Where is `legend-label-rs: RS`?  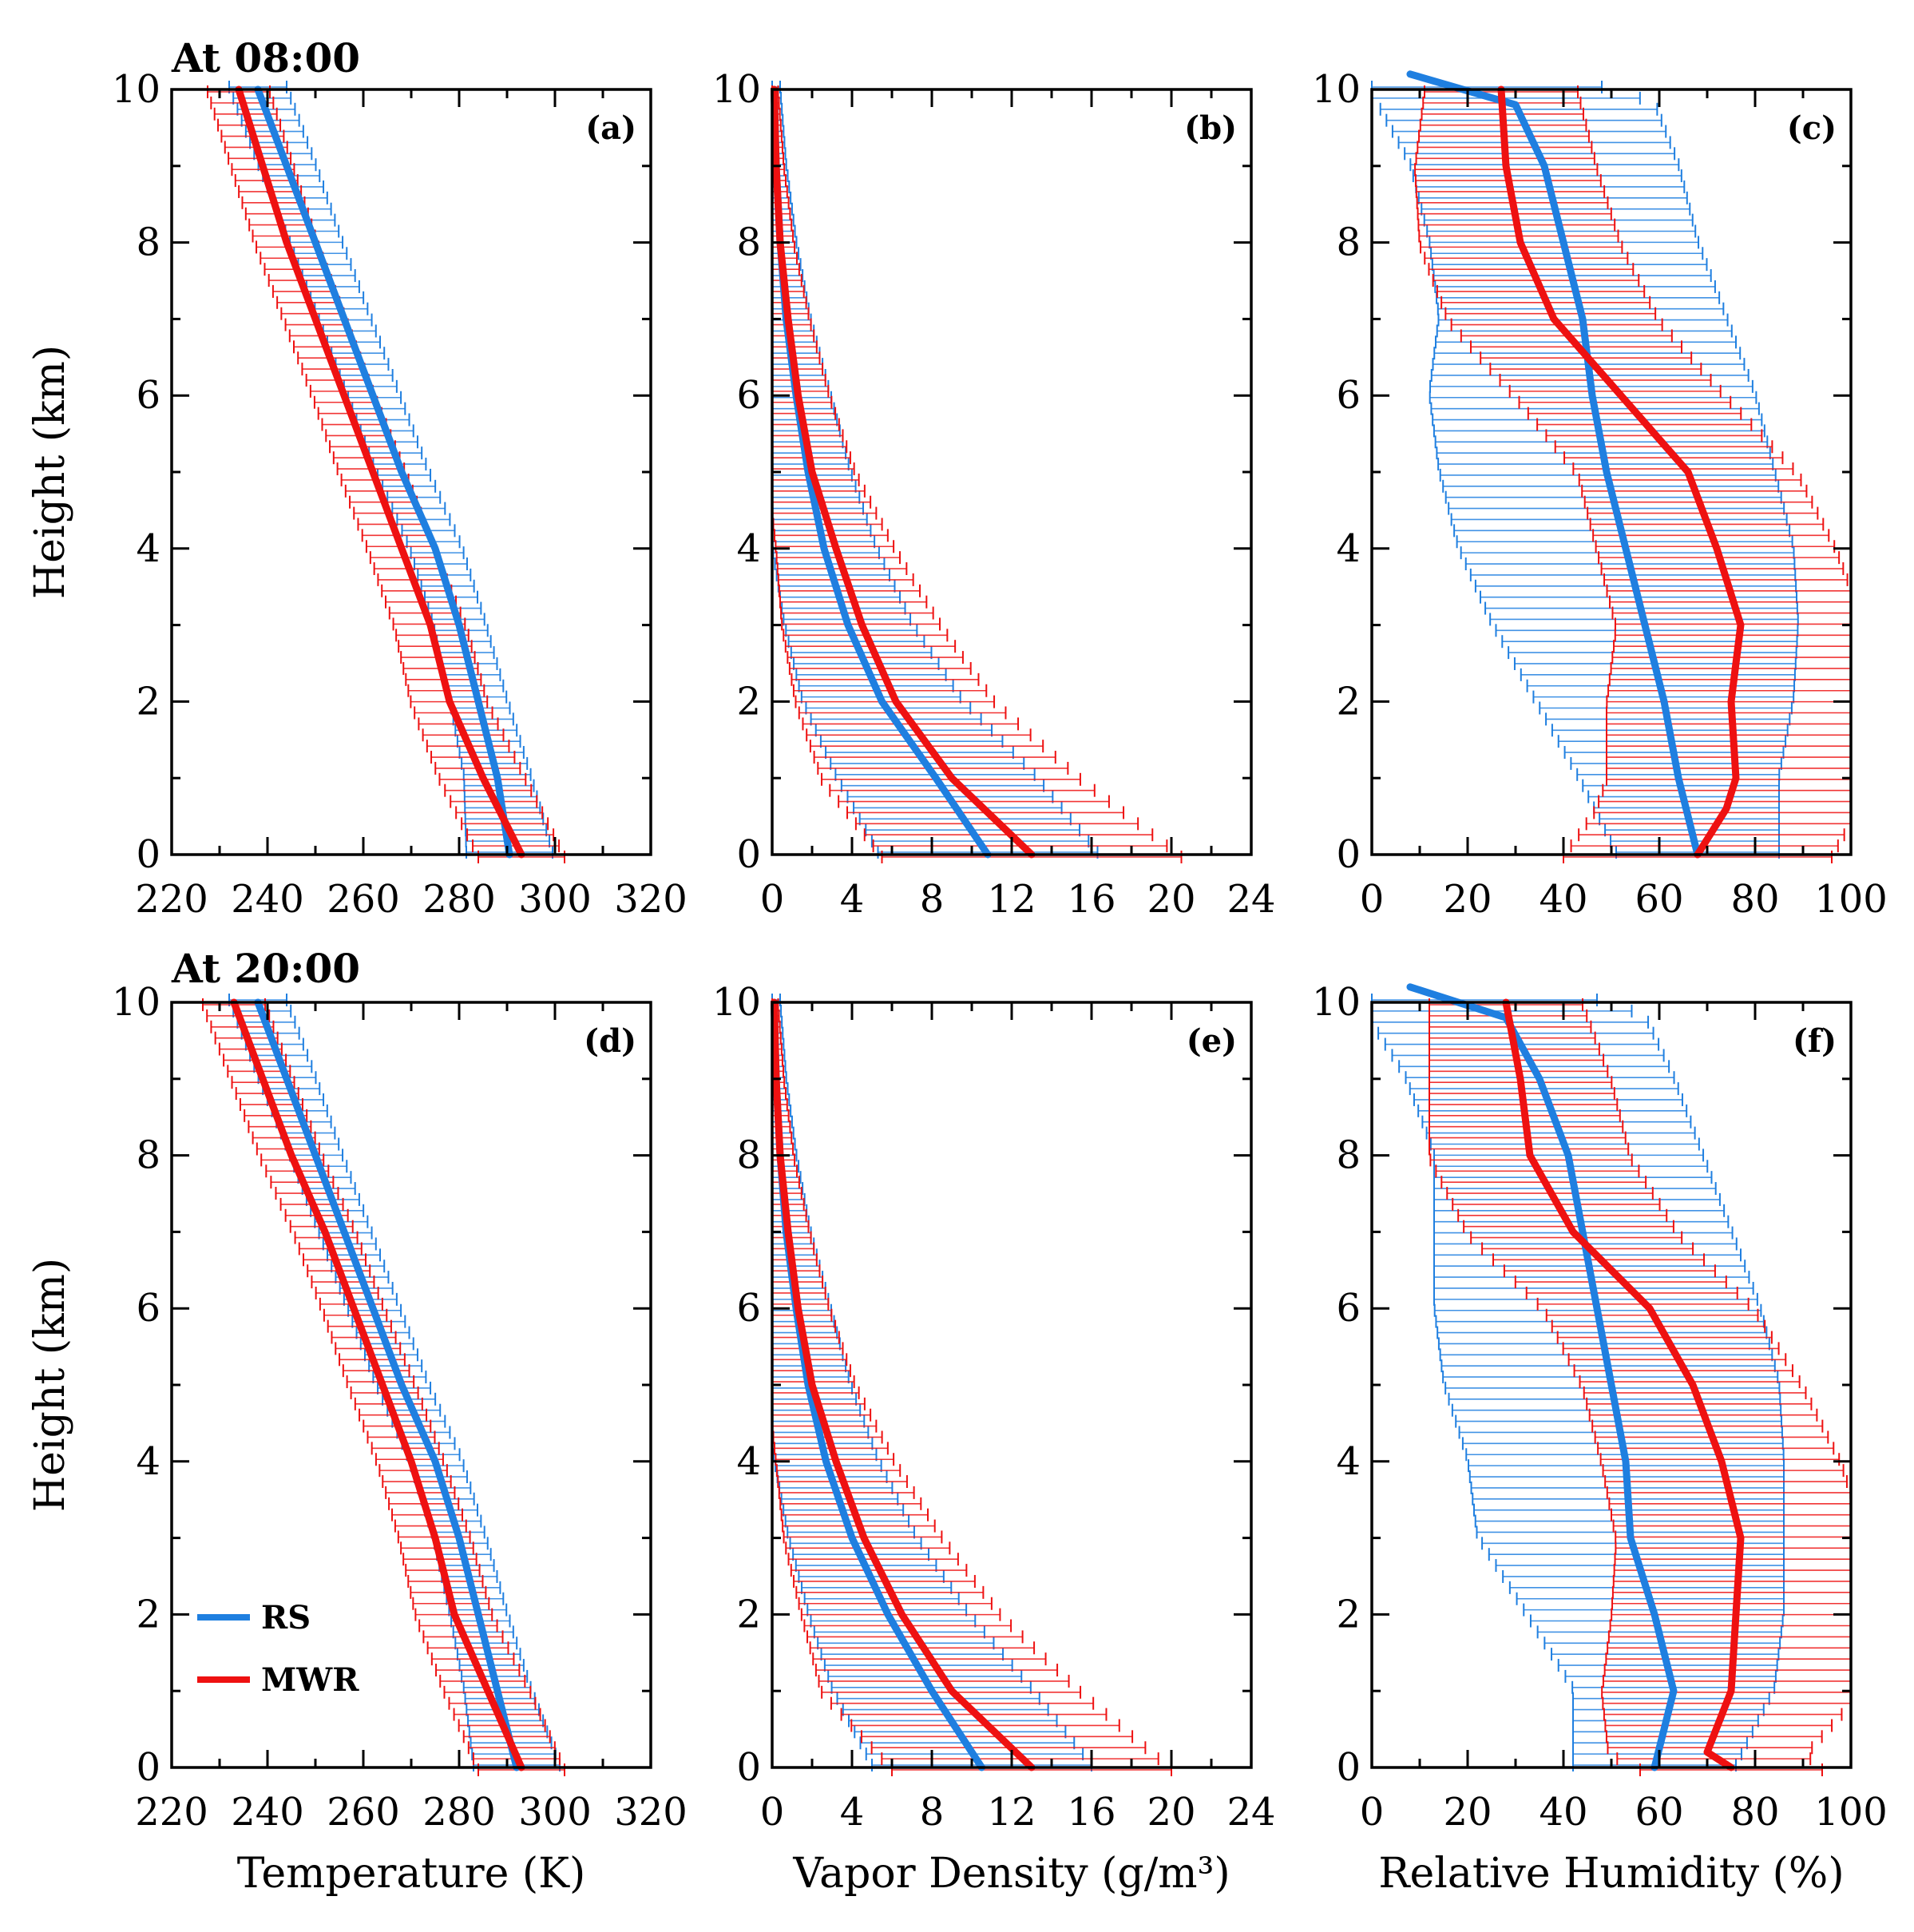 legend-label-rs: RS is located at coordinates (286, 1618).